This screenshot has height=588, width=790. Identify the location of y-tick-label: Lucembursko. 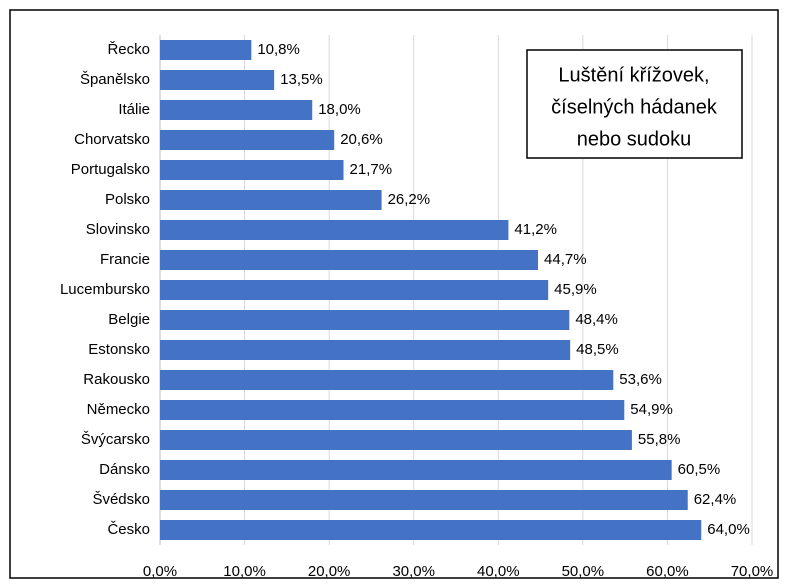
(105, 289).